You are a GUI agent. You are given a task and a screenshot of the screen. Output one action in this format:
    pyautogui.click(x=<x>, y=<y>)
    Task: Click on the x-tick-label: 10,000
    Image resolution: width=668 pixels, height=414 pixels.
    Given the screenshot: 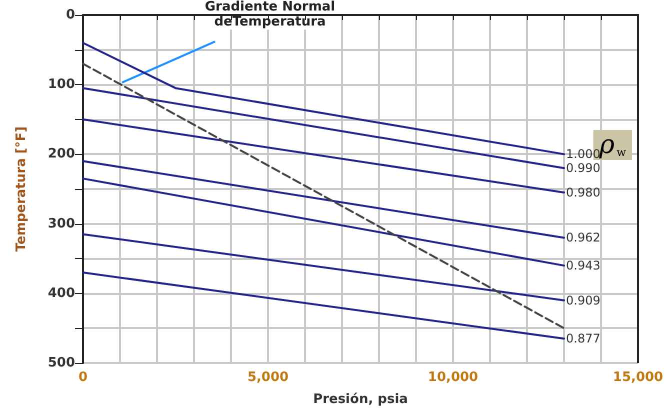 What is the action you would take?
    pyautogui.click(x=453, y=377)
    